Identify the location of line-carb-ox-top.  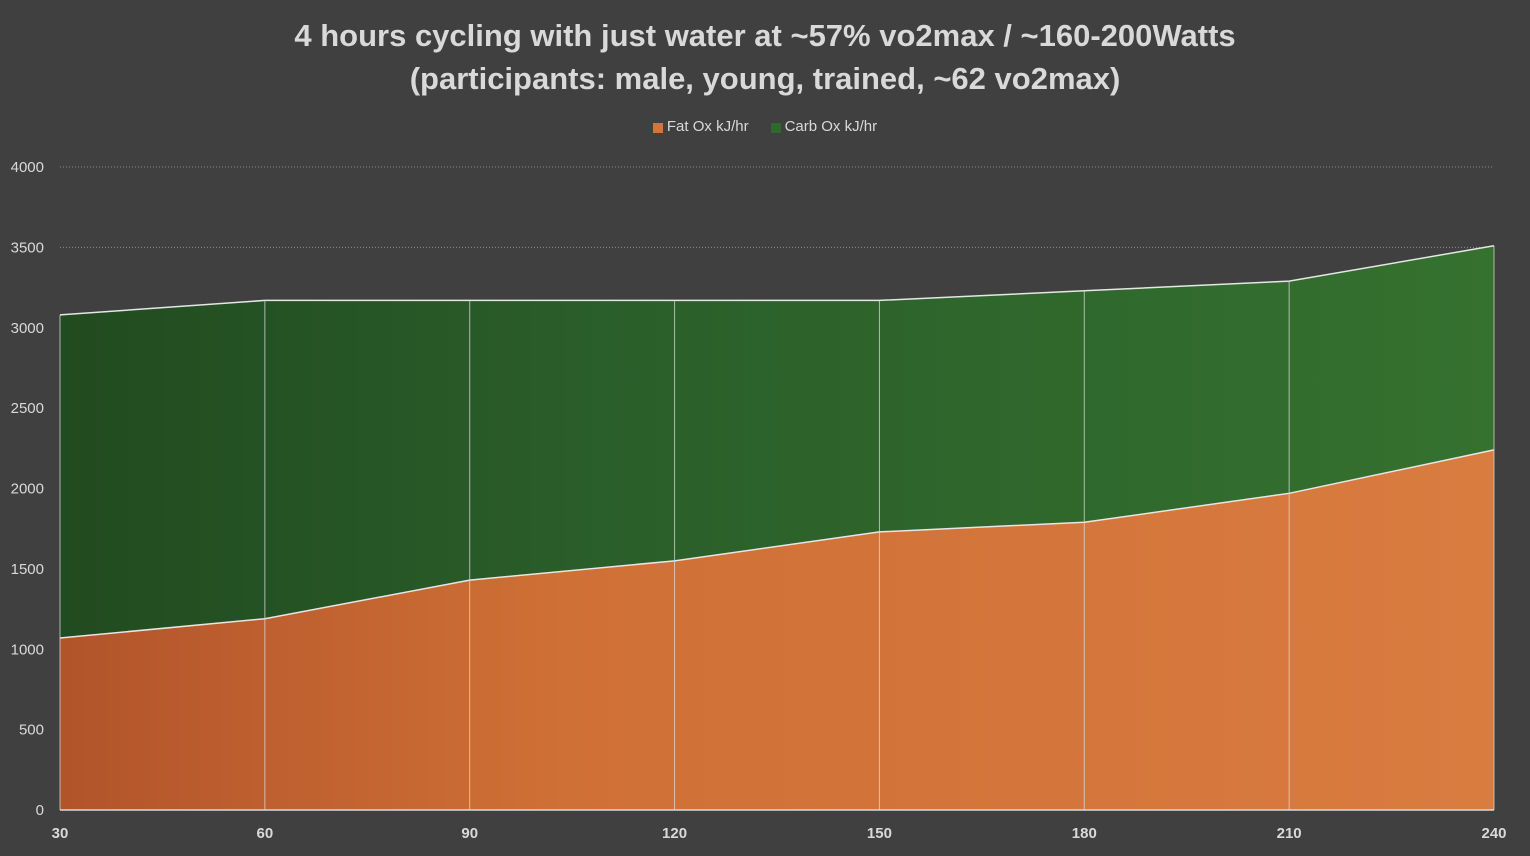
(777, 280).